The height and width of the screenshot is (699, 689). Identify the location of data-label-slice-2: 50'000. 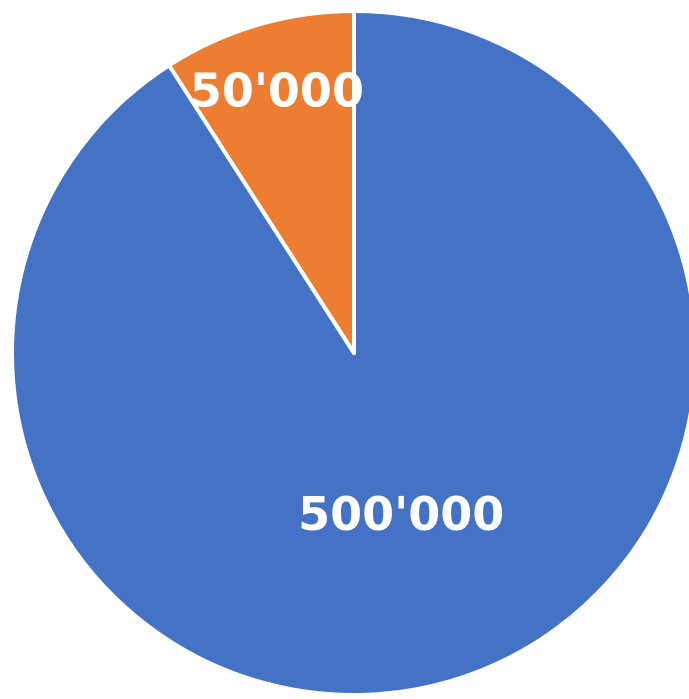
(277, 91).